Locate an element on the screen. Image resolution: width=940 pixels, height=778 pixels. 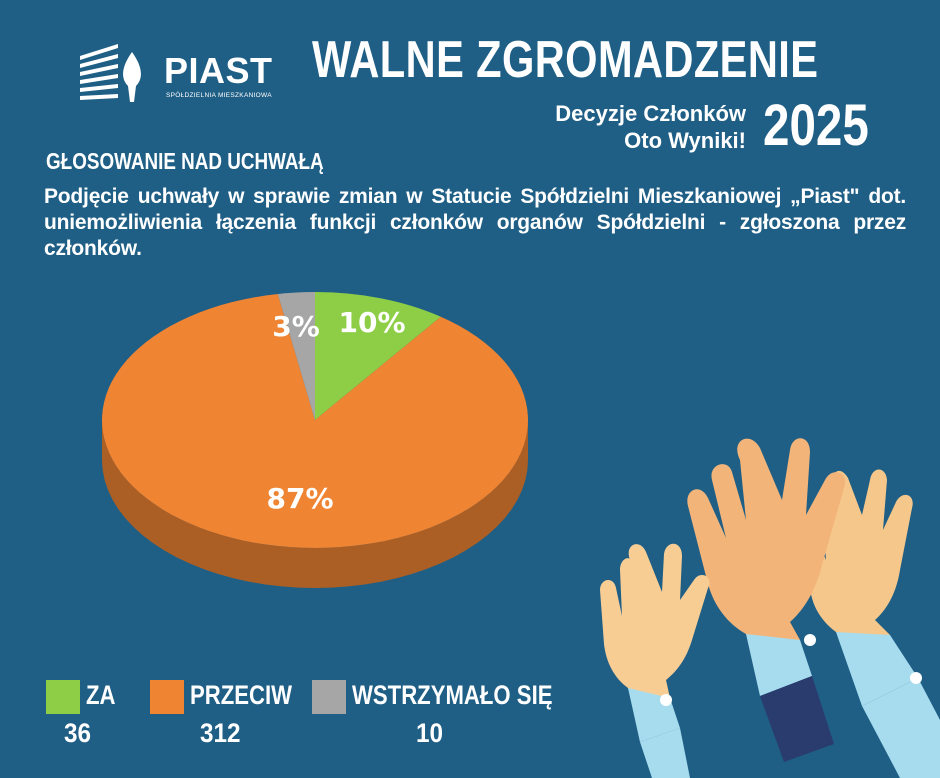
pie-slice-wstrzymało-się is located at coordinates (296, 356).